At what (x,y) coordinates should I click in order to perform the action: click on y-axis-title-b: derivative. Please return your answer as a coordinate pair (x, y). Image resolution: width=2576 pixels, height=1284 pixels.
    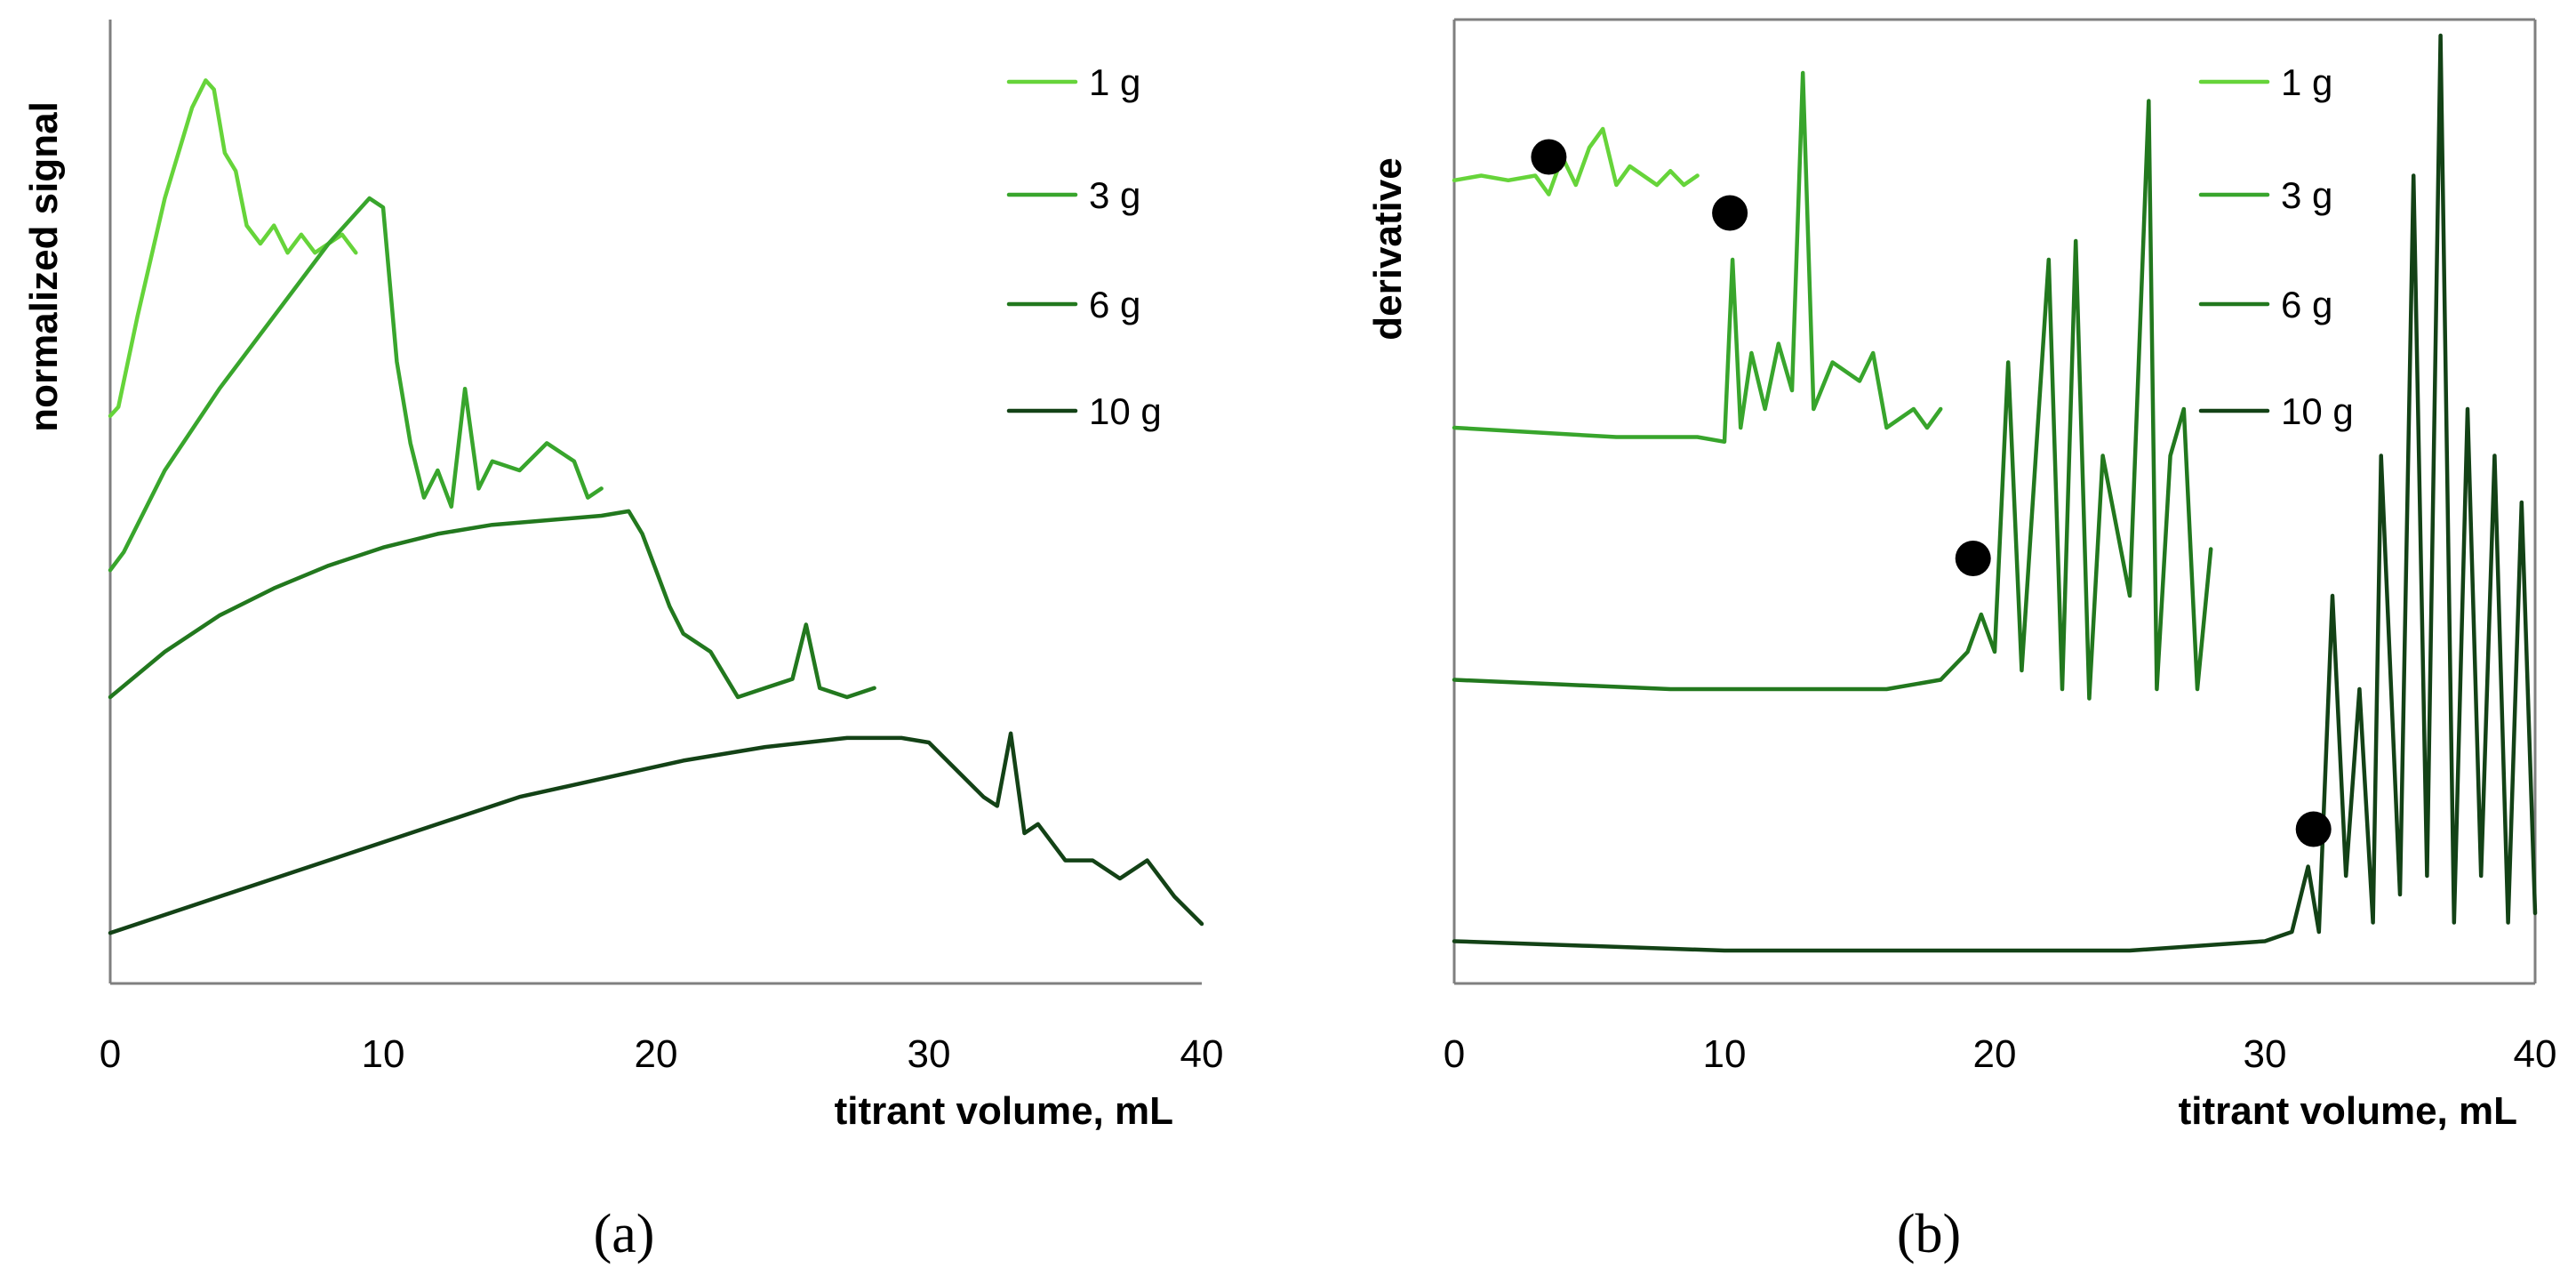
    Looking at the image, I should click on (1388, 248).